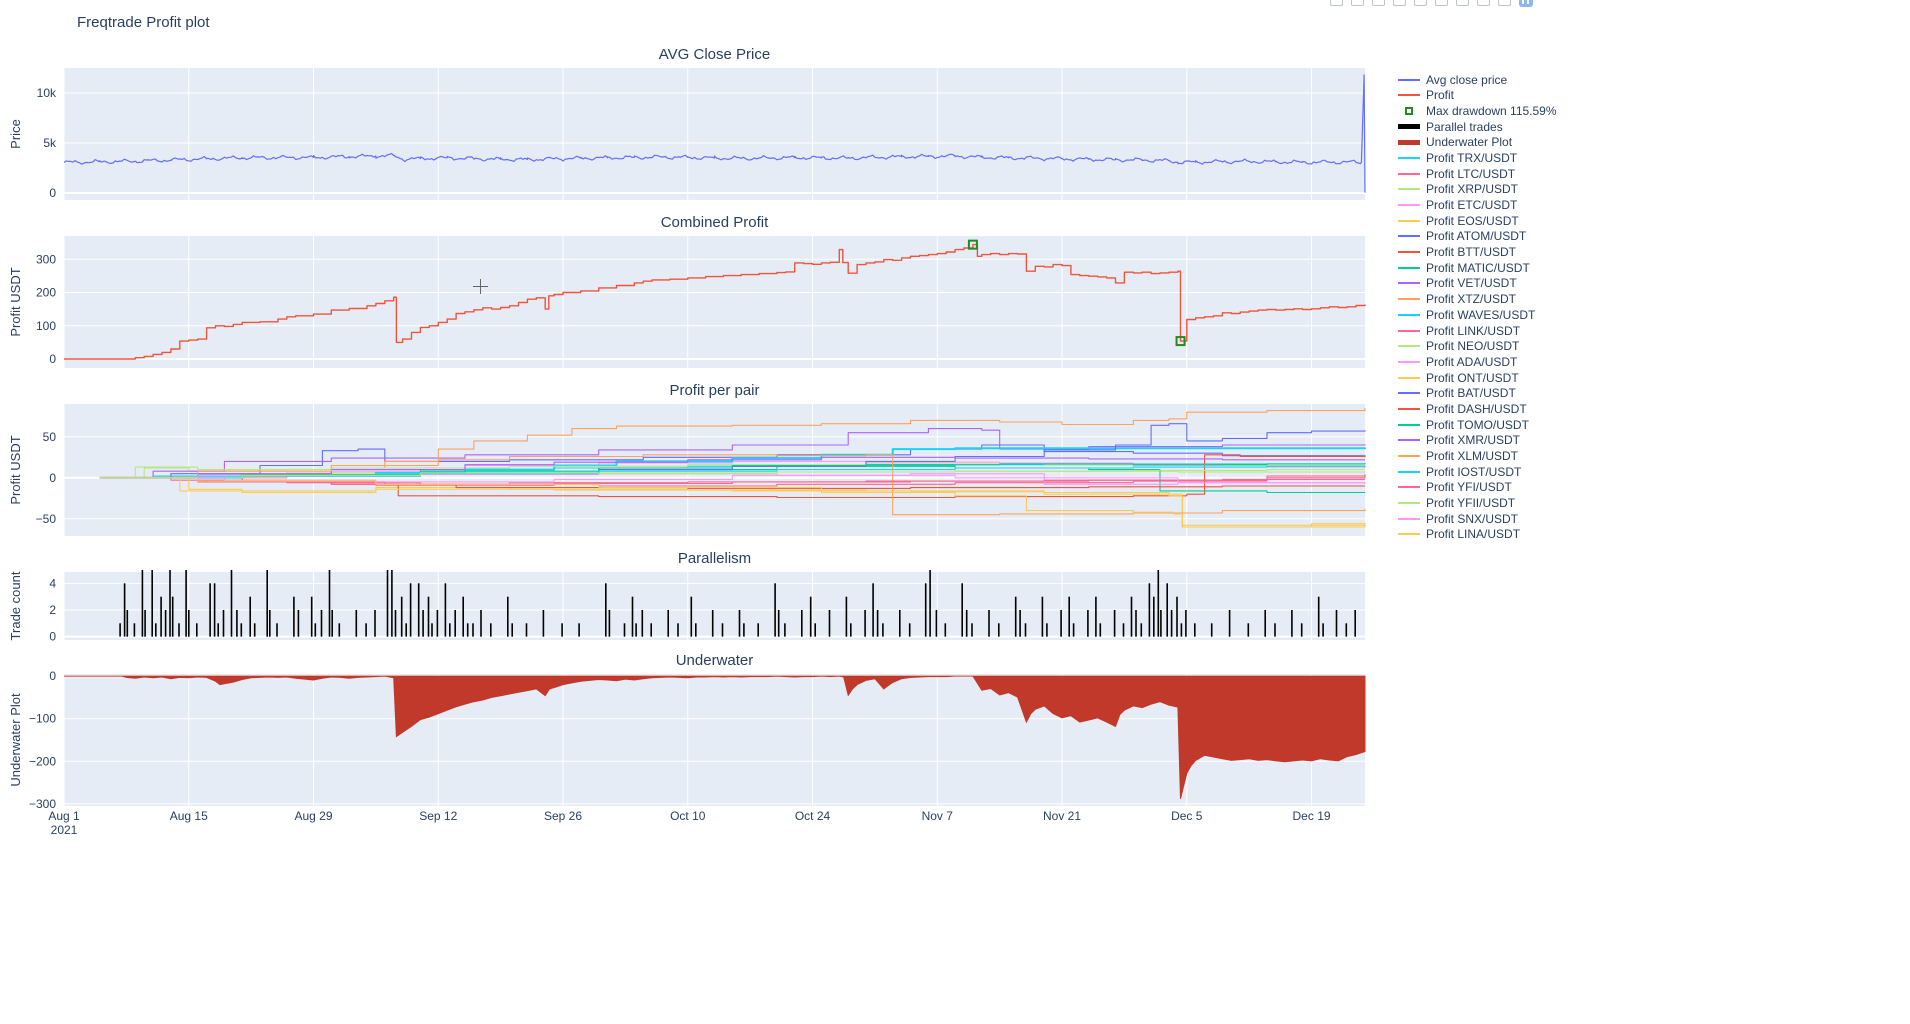  Describe the element at coordinates (1488, 236) in the screenshot. I see `legend-item: Profit ATOM/USDT` at that location.